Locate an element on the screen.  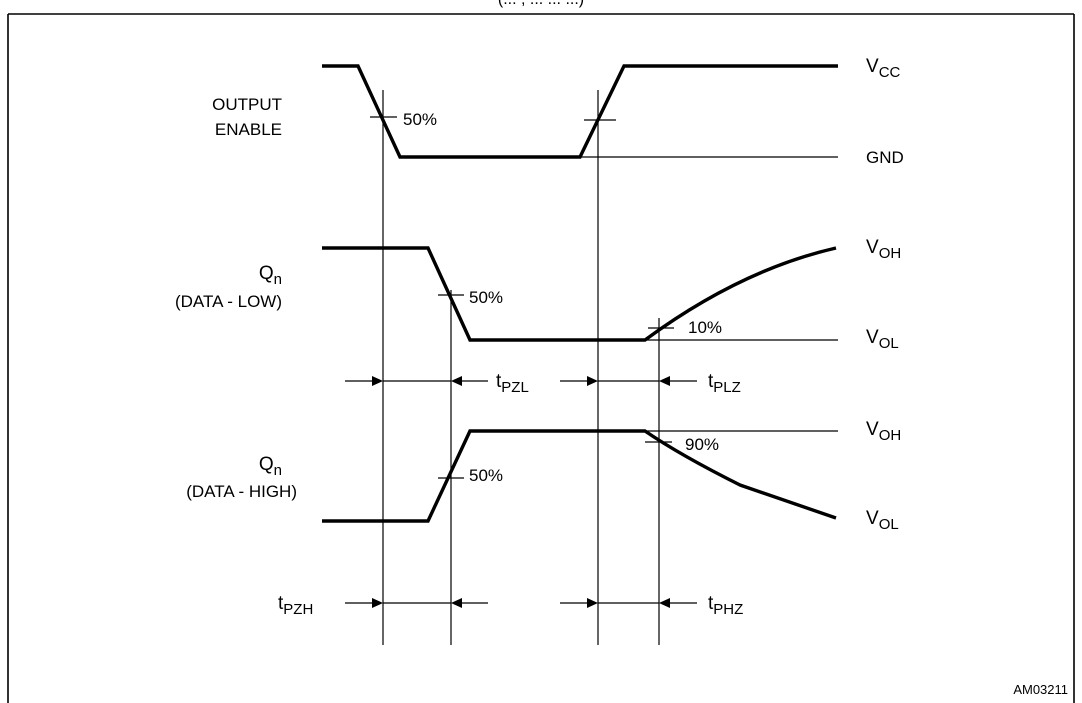
level-lines is located at coordinates (709, 294).